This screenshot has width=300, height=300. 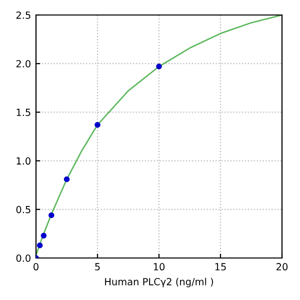 I want to click on y-tick-label: 0.0, so click(x=23, y=258).